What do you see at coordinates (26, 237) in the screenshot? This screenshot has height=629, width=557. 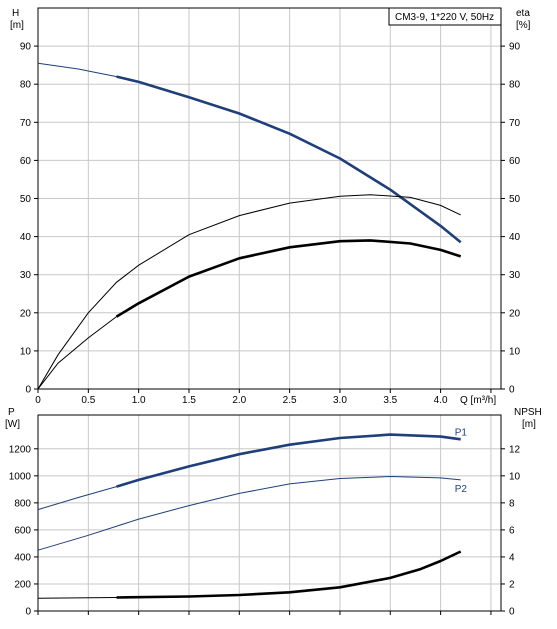 I see `top-left-tick-label: 40` at bounding box center [26, 237].